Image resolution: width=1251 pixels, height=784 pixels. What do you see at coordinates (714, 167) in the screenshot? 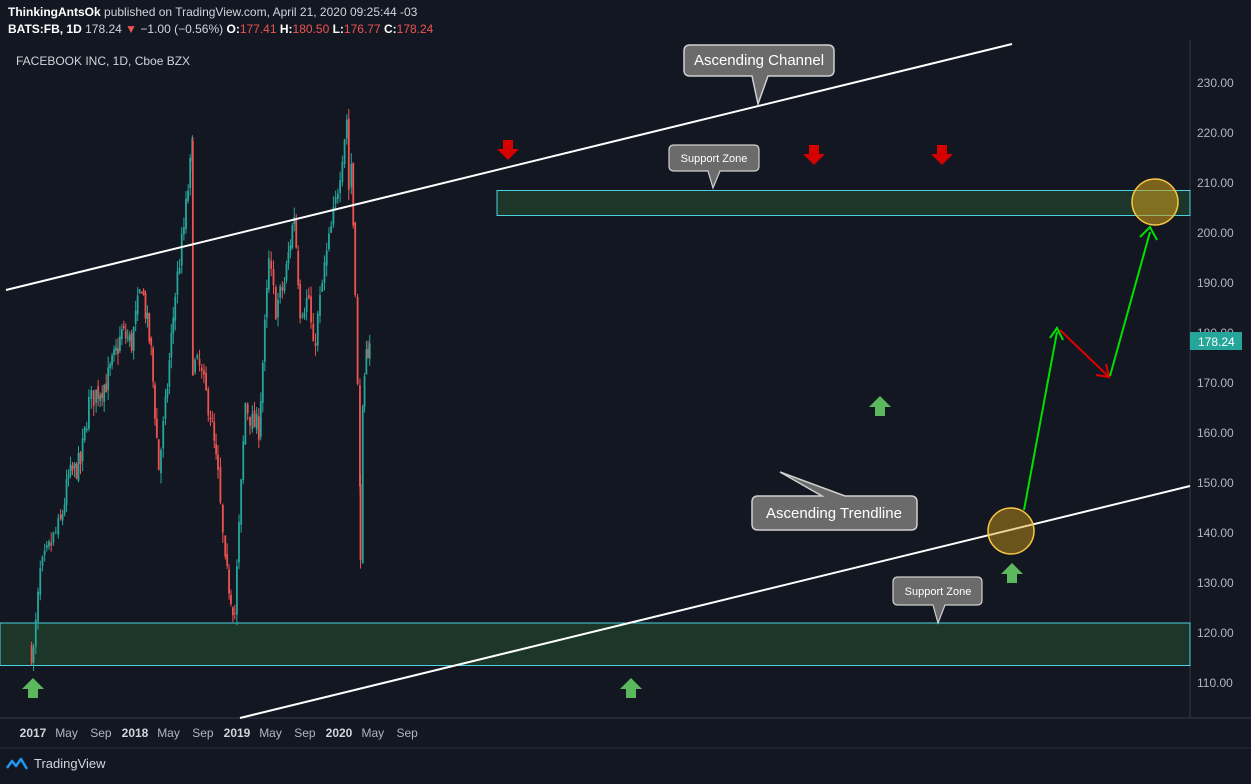
I see `support-zone-upper-callout: Support Zone` at bounding box center [714, 167].